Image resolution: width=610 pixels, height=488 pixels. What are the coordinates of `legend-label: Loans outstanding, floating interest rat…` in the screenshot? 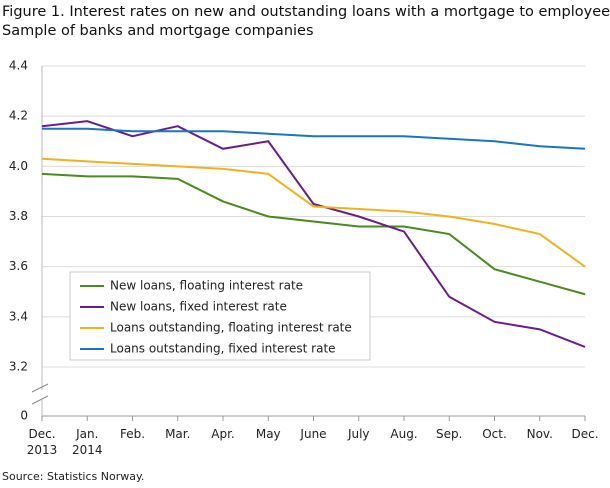 It's located at (231, 328).